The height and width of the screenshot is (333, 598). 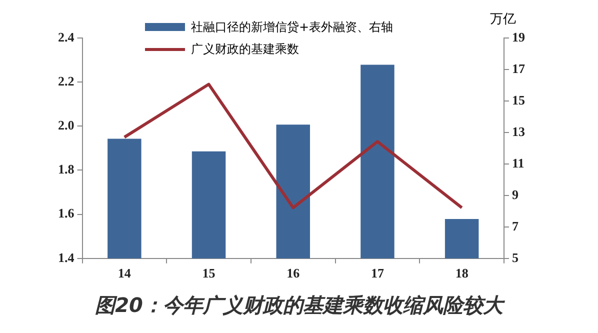 I want to click on y2-tick-label: 13, so click(x=519, y=131).